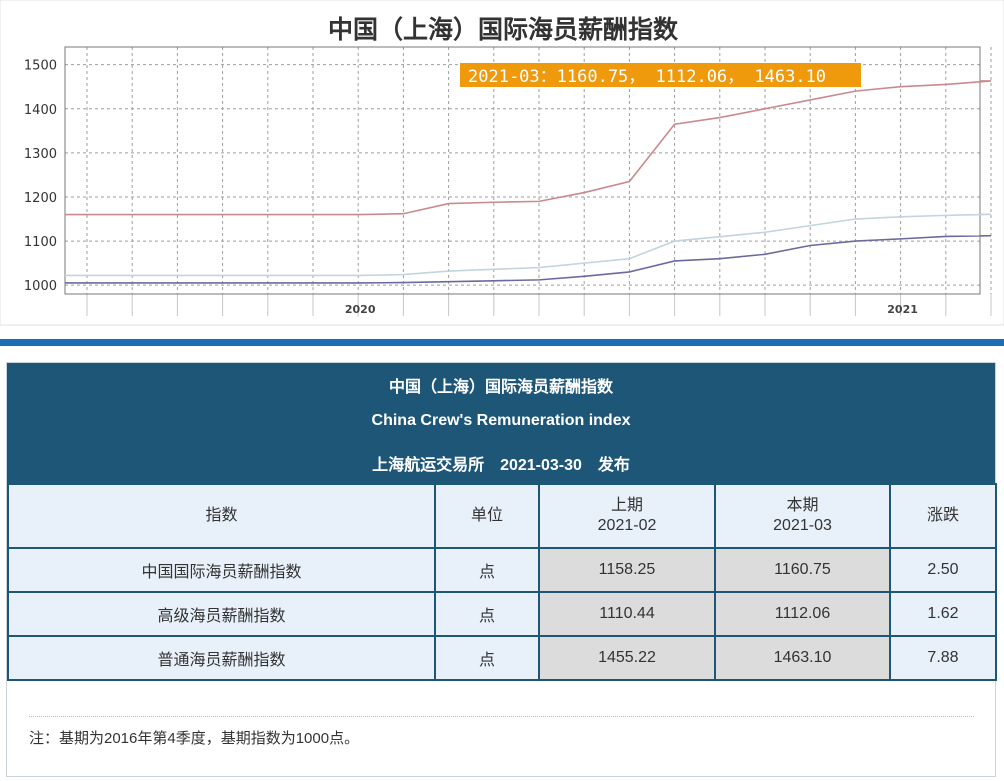 This screenshot has width=1004, height=781. What do you see at coordinates (802, 658) in the screenshot?
I see `row-curr: 1463.10` at bounding box center [802, 658].